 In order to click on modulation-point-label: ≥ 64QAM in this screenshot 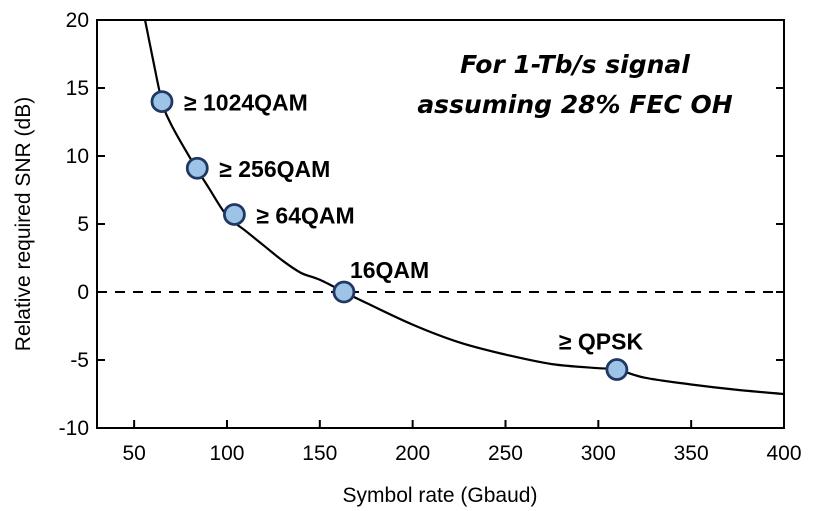, I will do `click(305, 215)`.